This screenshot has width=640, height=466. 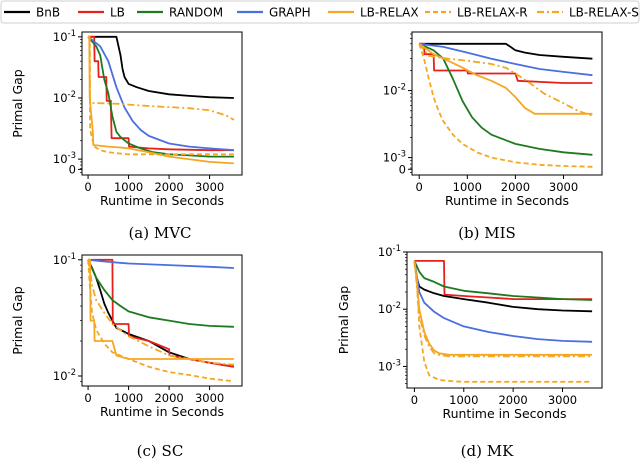 I want to click on legend-label-lb: LB, so click(x=117, y=13).